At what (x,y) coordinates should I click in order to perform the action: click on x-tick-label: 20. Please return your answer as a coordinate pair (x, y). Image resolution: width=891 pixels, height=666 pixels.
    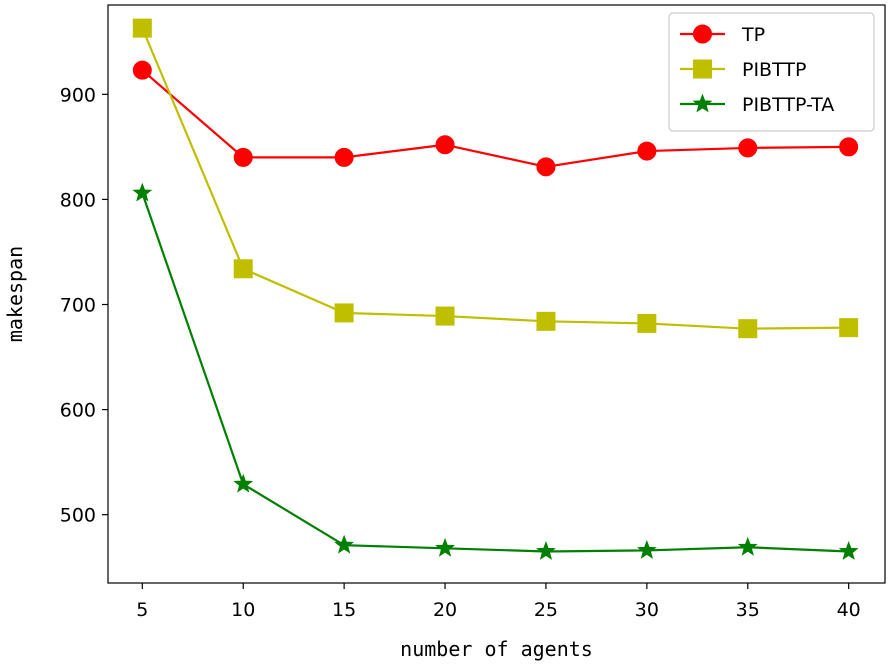
    Looking at the image, I should click on (445, 610).